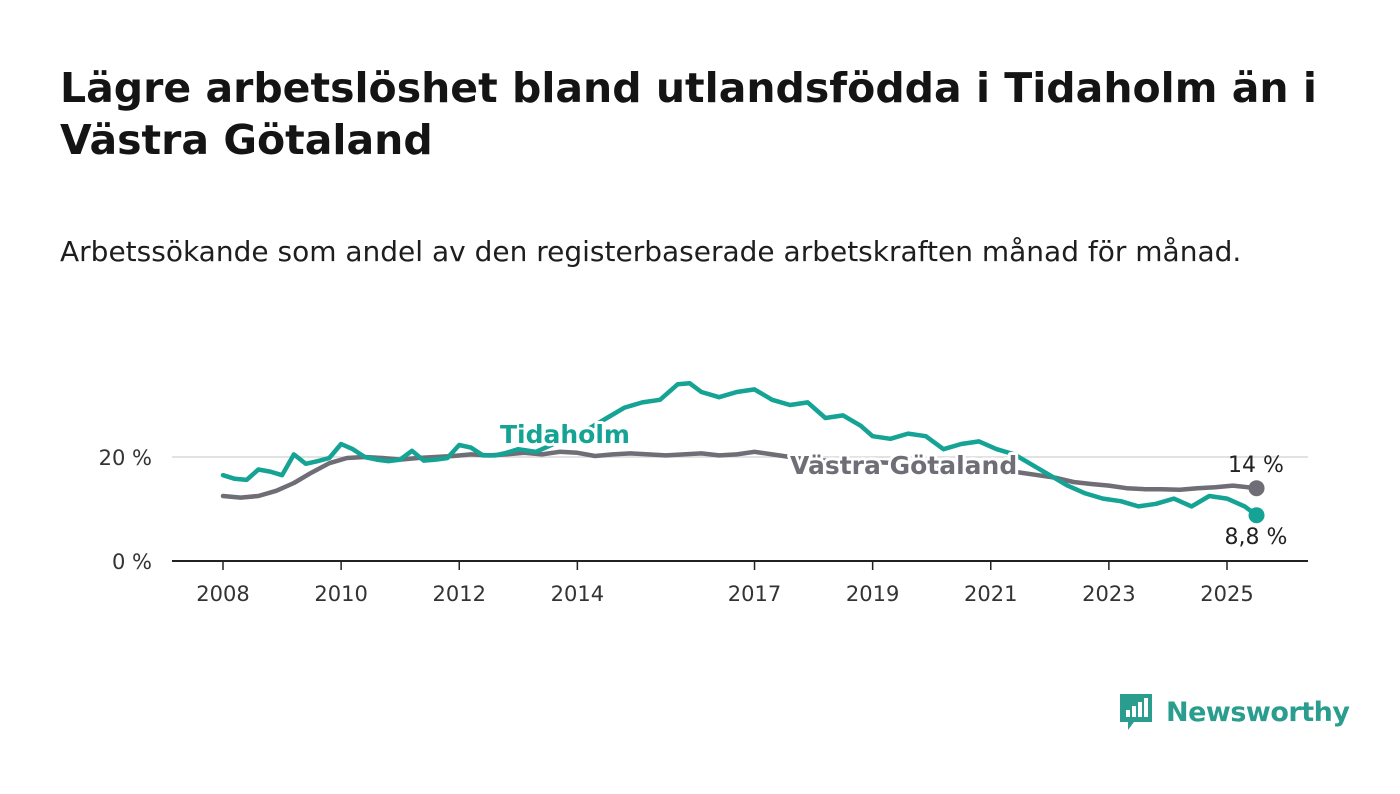  I want to click on series-line-tidaholm, so click(739, 449).